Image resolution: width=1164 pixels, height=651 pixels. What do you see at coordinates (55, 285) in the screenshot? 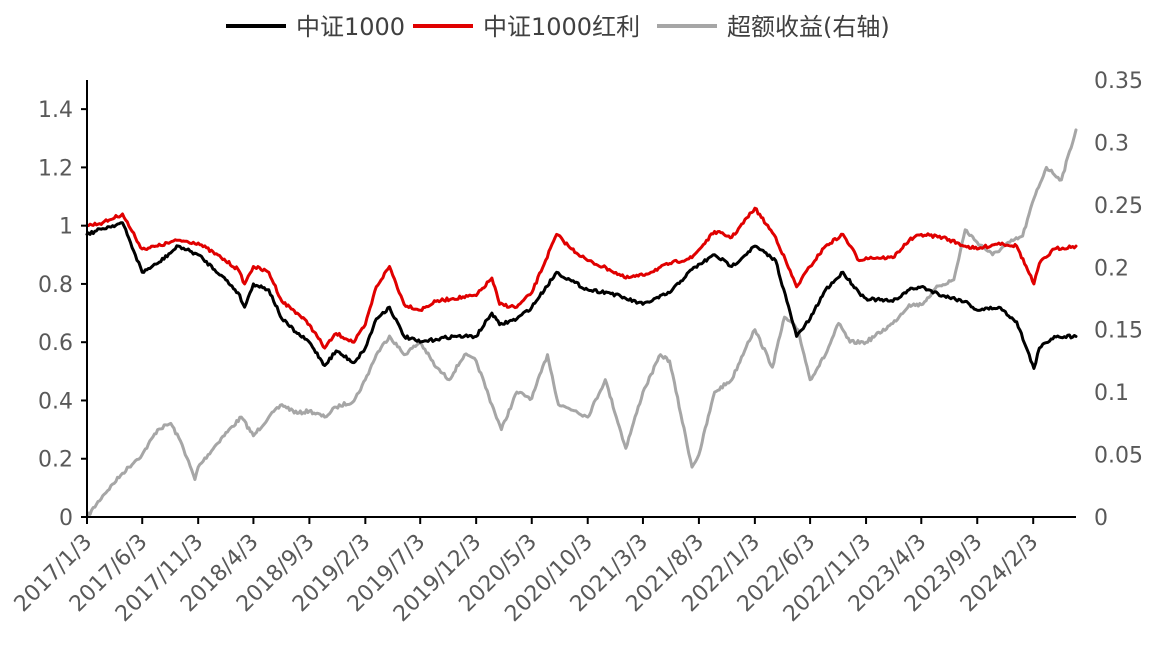
I see `left-tick-label: 0.8` at bounding box center [55, 285].